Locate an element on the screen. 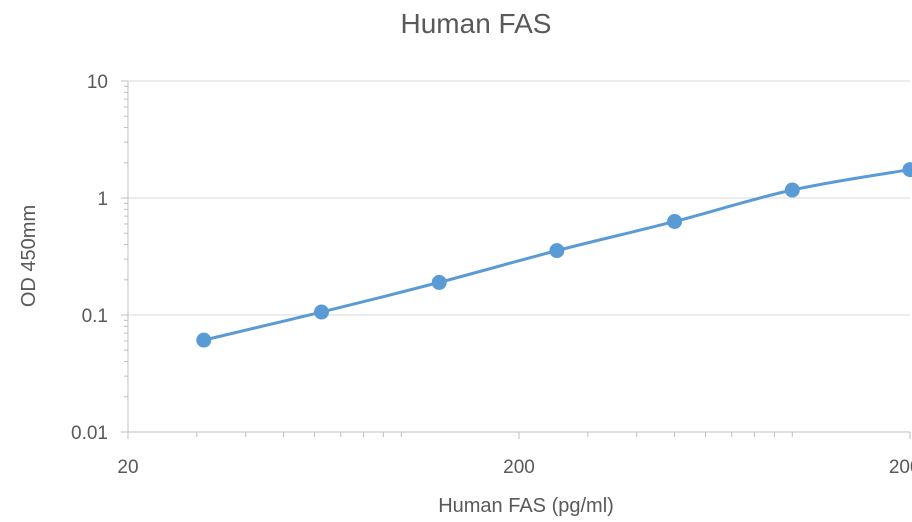 The height and width of the screenshot is (522, 912). y-tick-label: 10 is located at coordinates (97, 82).